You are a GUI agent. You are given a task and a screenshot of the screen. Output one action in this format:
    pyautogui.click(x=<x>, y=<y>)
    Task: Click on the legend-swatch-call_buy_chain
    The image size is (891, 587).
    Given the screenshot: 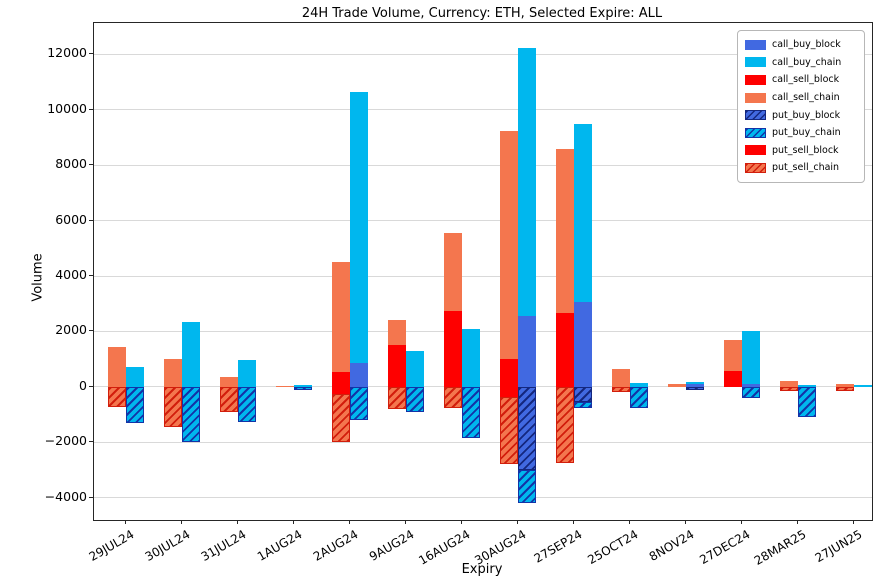 What is the action you would take?
    pyautogui.click(x=755, y=62)
    